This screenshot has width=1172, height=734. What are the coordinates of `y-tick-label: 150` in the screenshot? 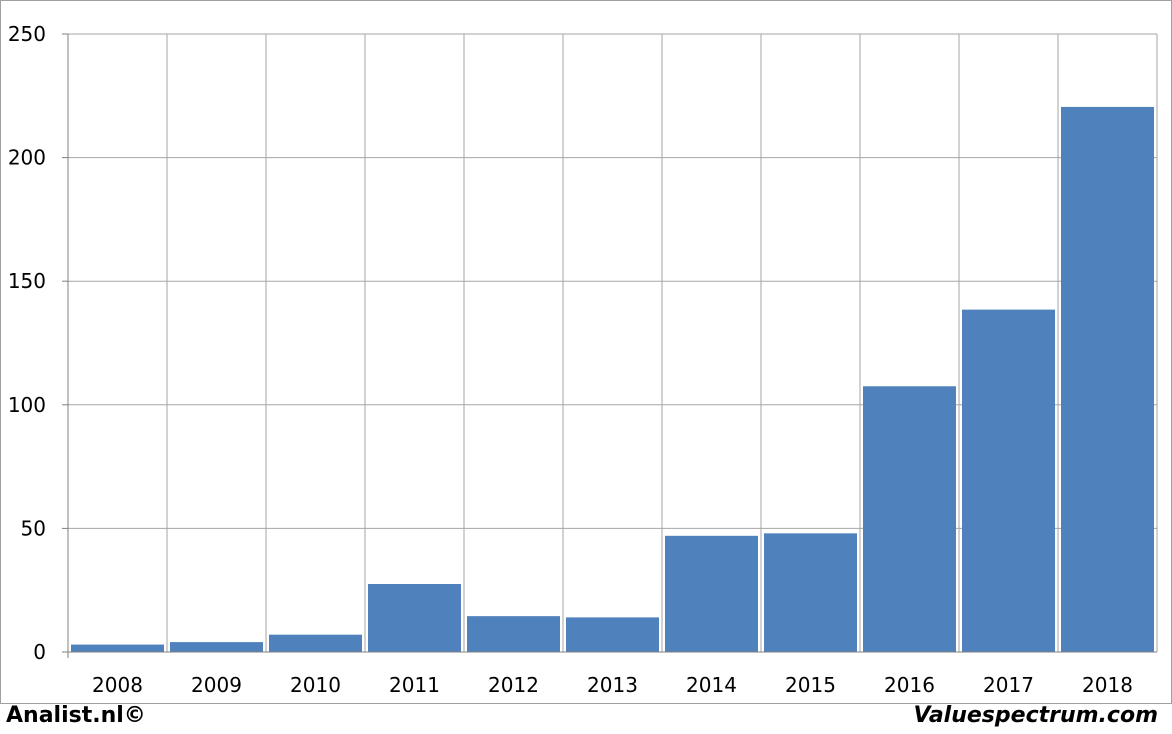 It's located at (27, 281).